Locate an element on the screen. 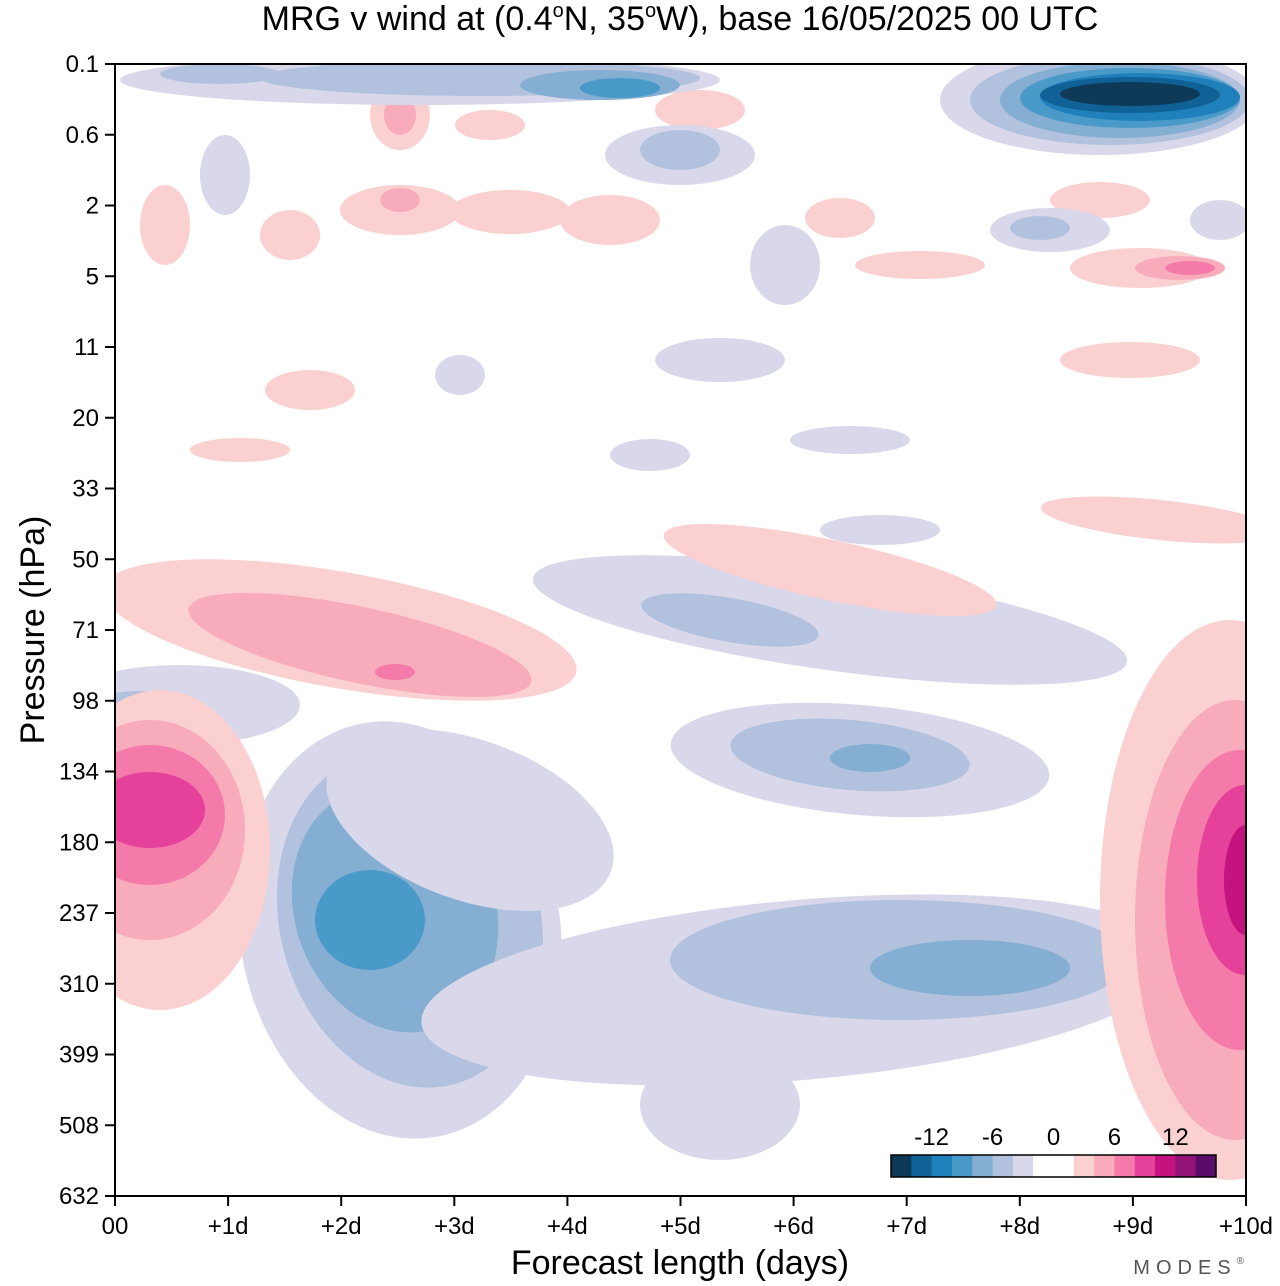 Image resolution: width=1280 pixels, height=1286 pixels. y-tick-label: 180 is located at coordinates (79, 842).